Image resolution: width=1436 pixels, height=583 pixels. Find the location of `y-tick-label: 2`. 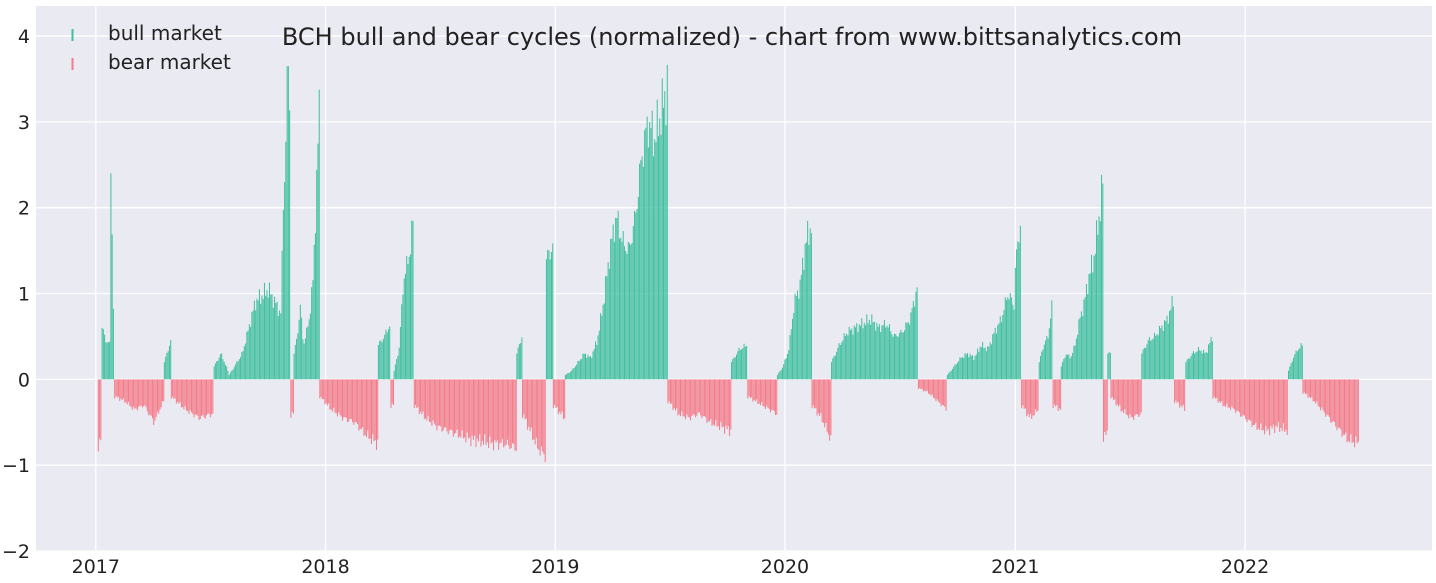

y-tick-label: 2 is located at coordinates (24, 209).